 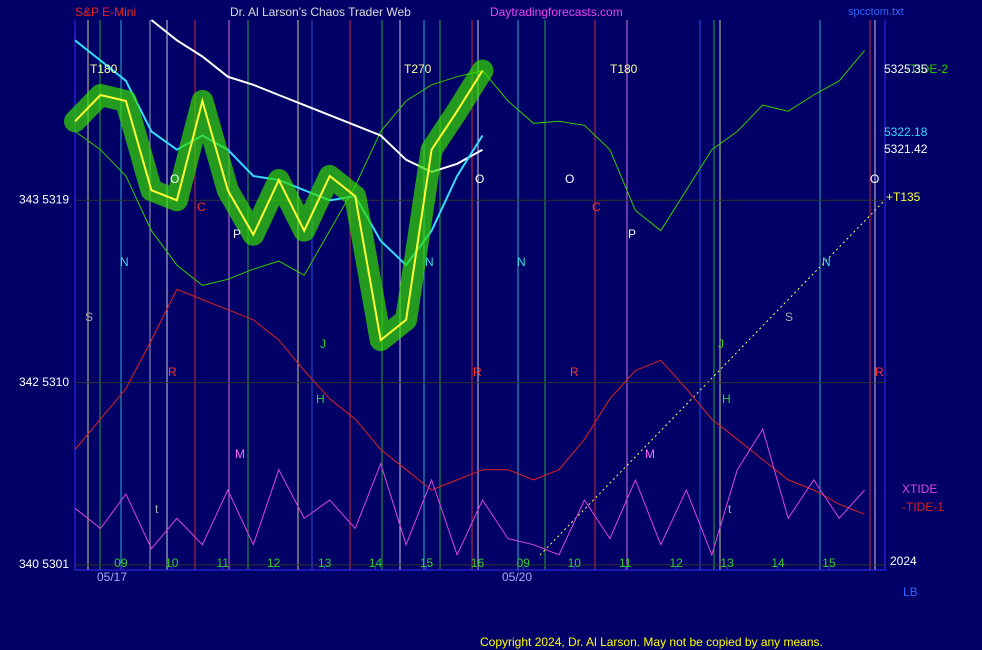 I want to click on legend-label: -TIDE-2, so click(x=927, y=69).